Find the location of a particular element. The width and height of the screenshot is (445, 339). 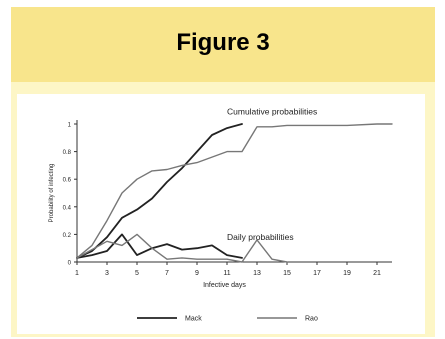

daily-mack-line is located at coordinates (159, 246).